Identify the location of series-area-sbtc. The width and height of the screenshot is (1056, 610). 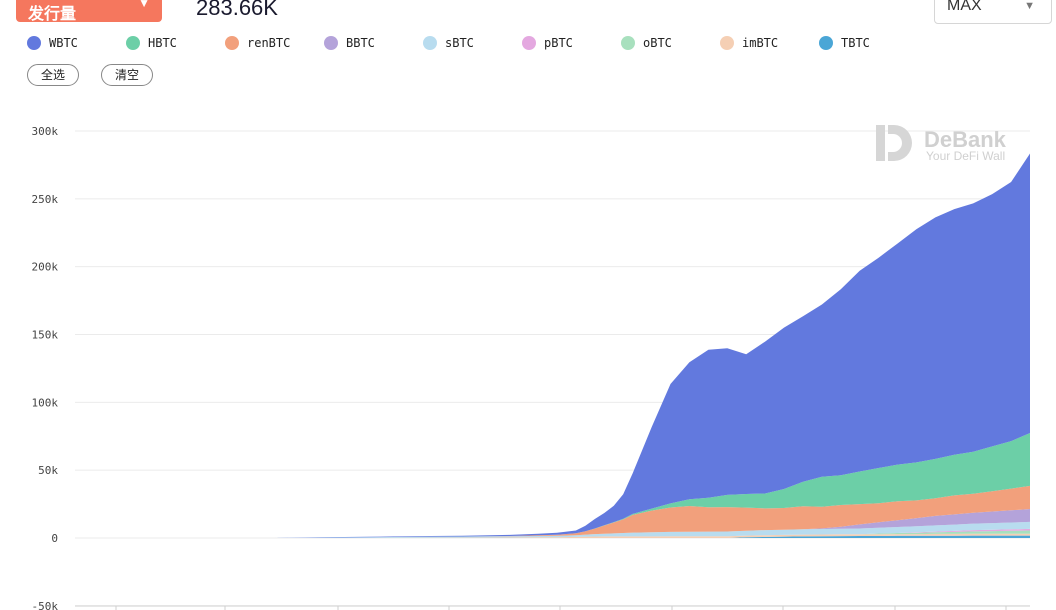
(557, 529).